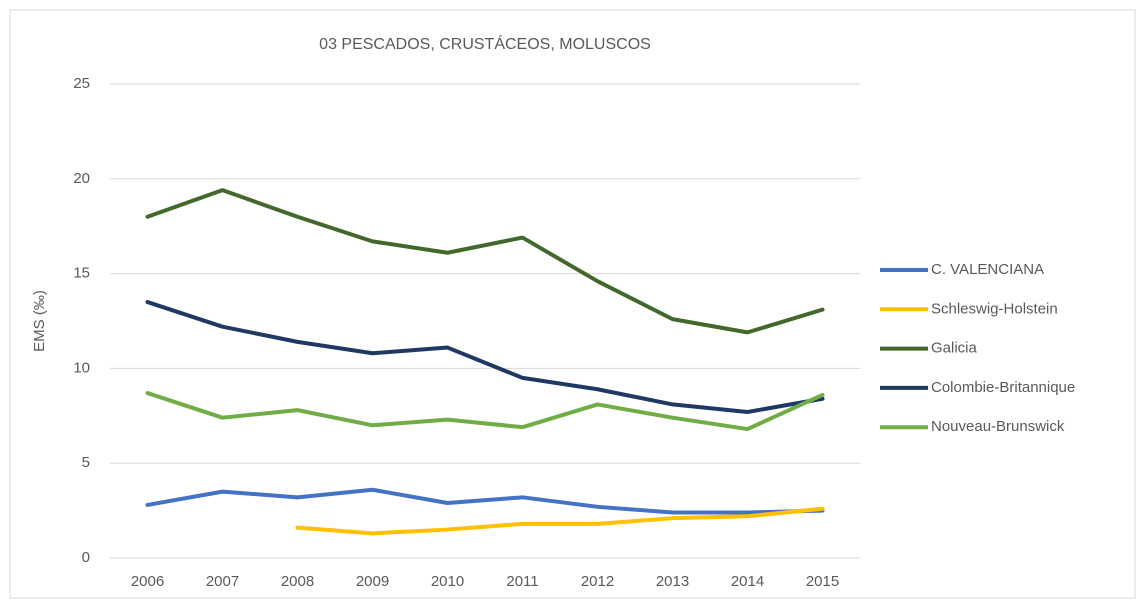  Describe the element at coordinates (81, 83) in the screenshot. I see `y-tick-label: 25` at that location.